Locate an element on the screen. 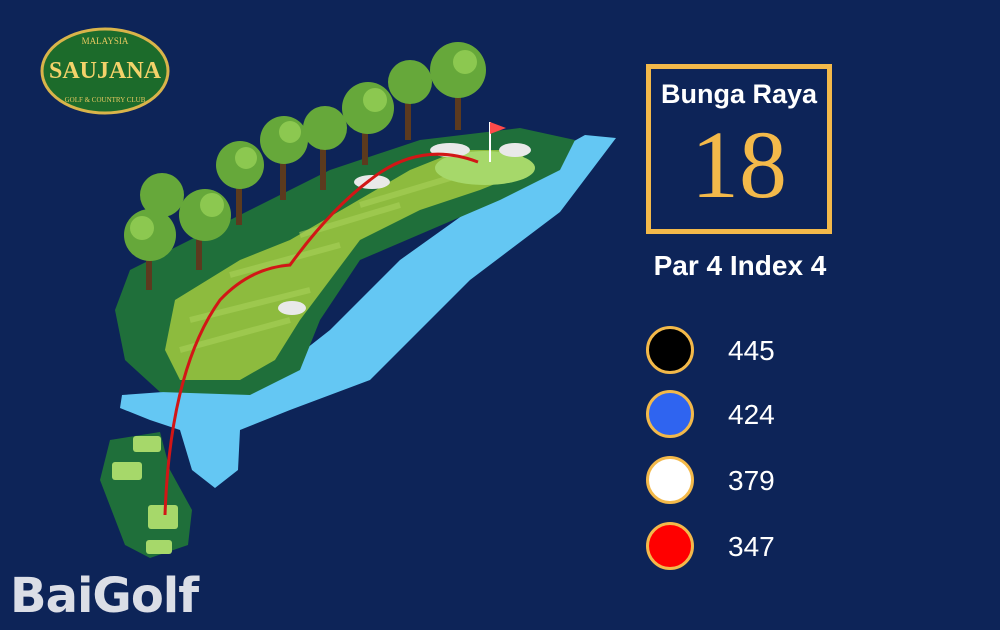 This screenshot has width=1000, height=630. tee-row-white: 379 is located at coordinates (746, 482).